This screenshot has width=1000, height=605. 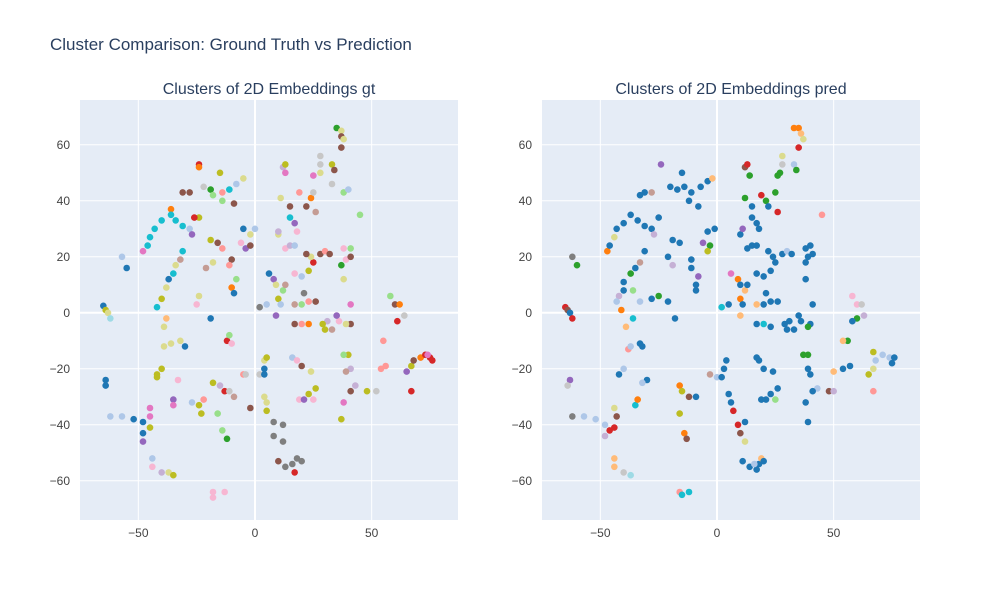 What do you see at coordinates (64, 201) in the screenshot?
I see `y-tick-label: 40` at bounding box center [64, 201].